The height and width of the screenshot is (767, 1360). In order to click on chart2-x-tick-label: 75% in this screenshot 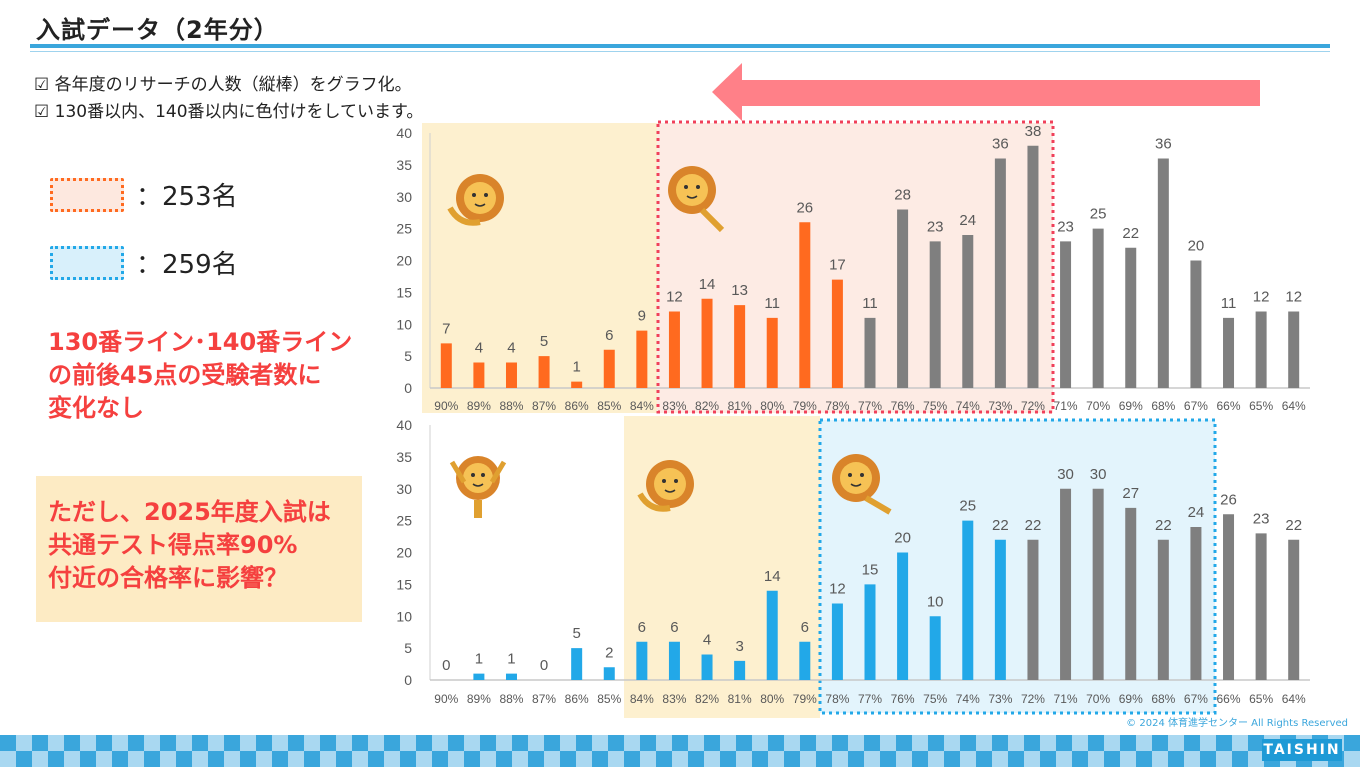, I will do `click(935, 699)`.